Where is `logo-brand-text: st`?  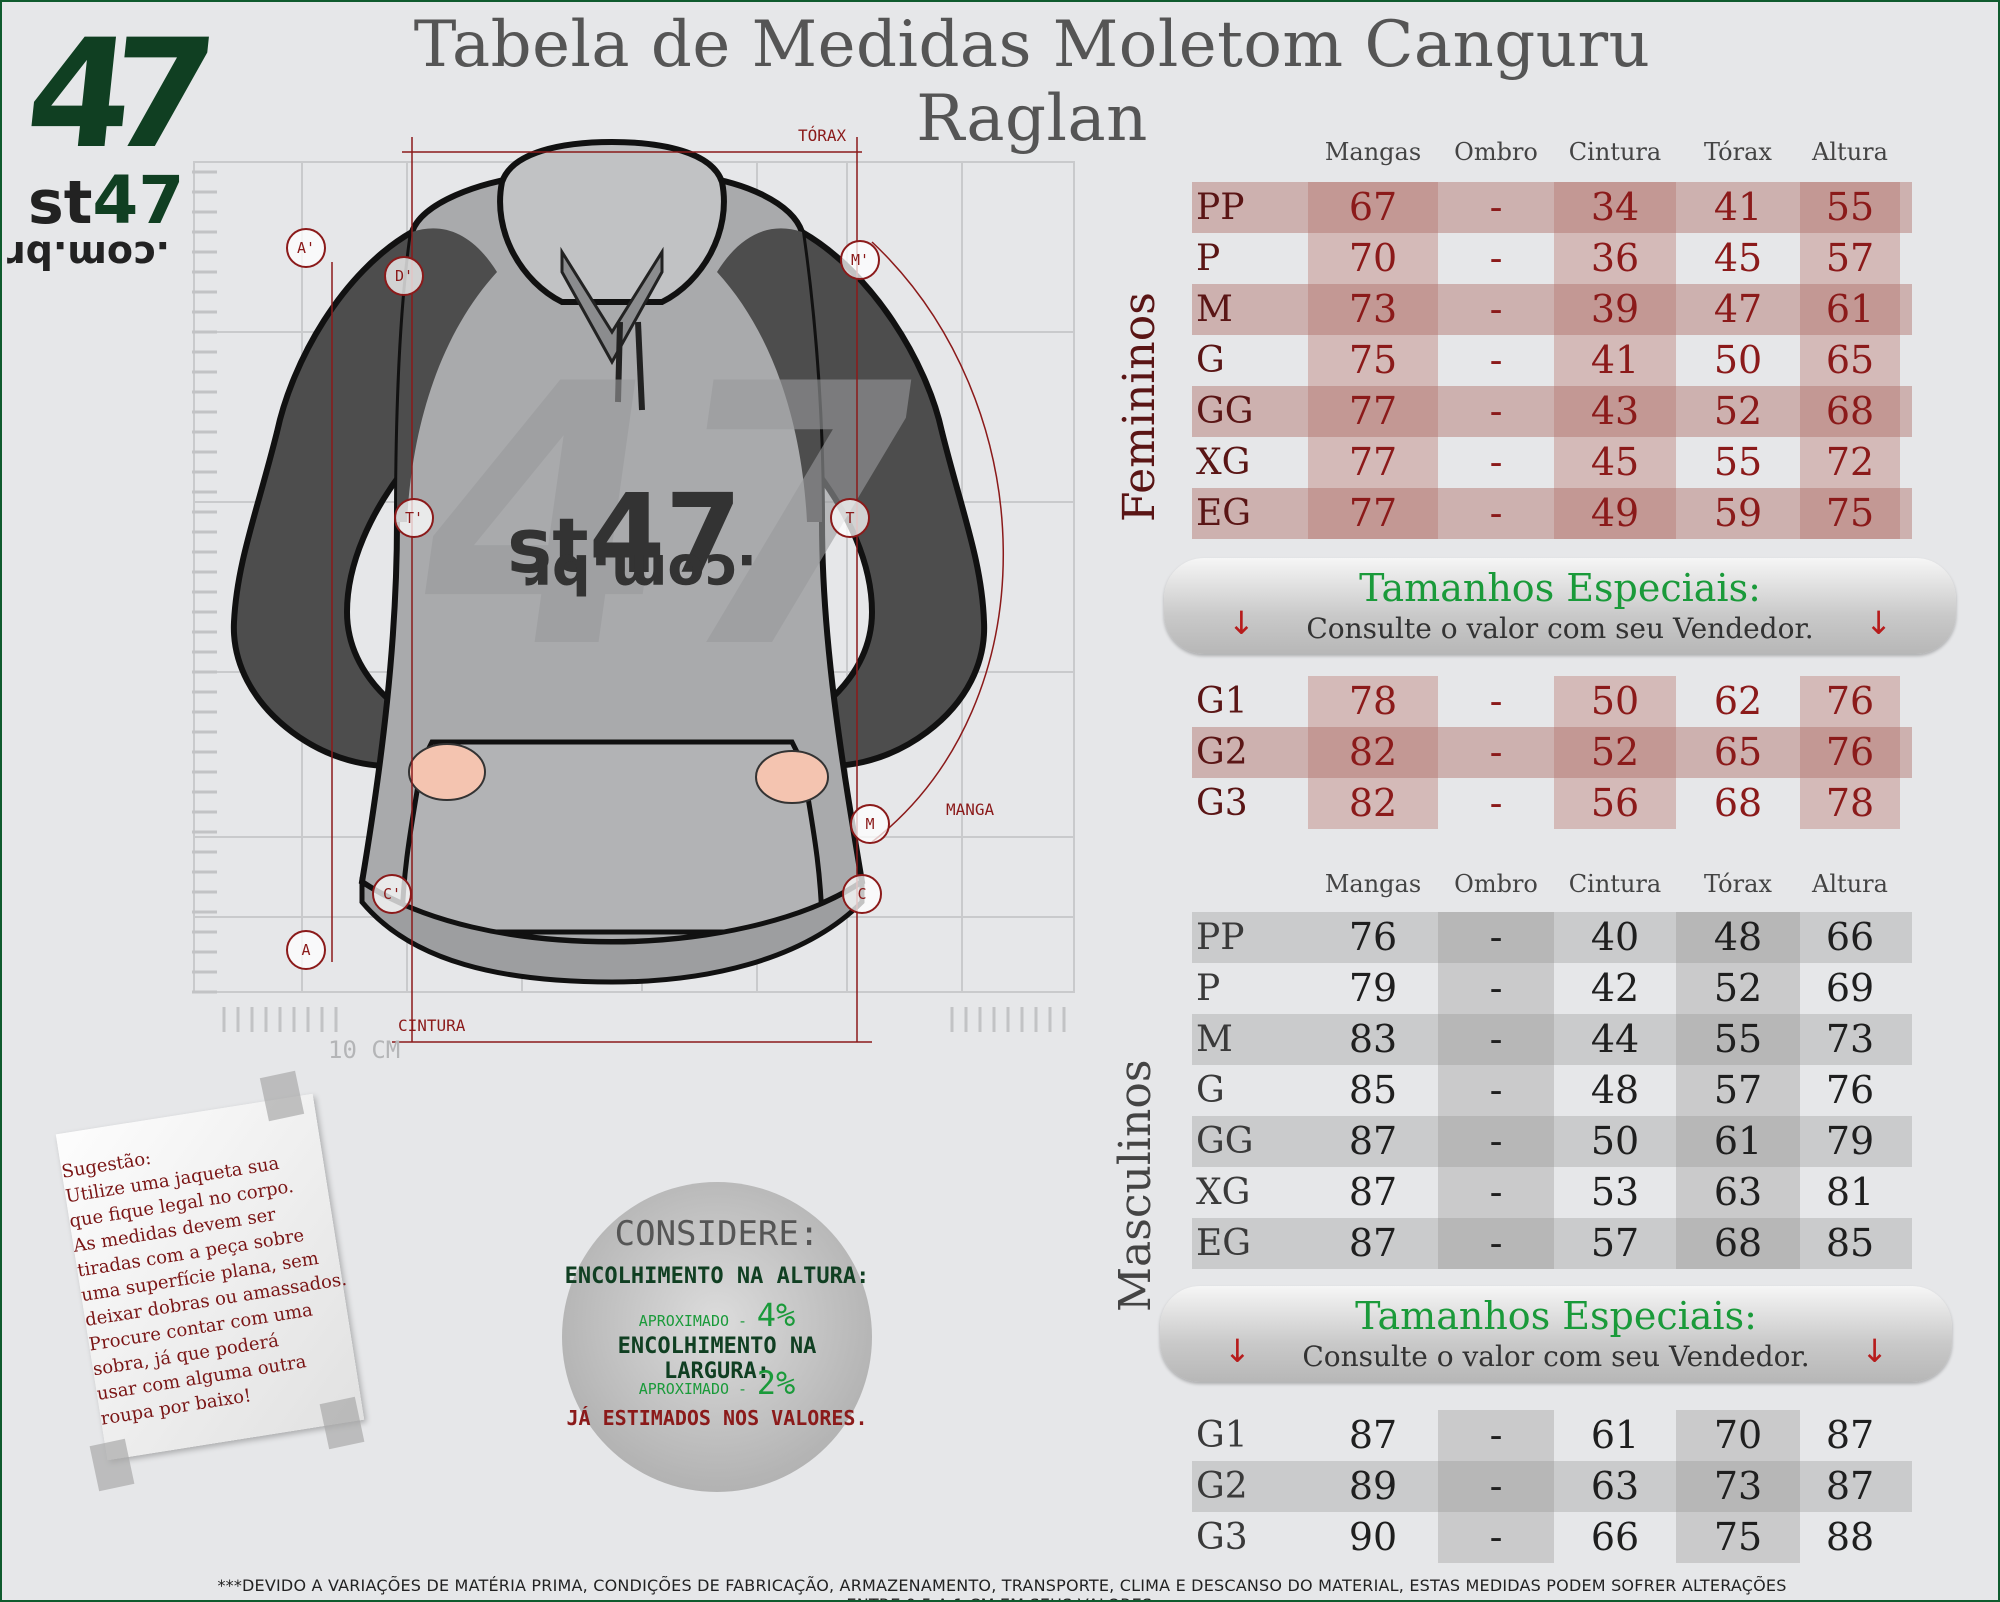
logo-brand-text: st is located at coordinates (60, 203).